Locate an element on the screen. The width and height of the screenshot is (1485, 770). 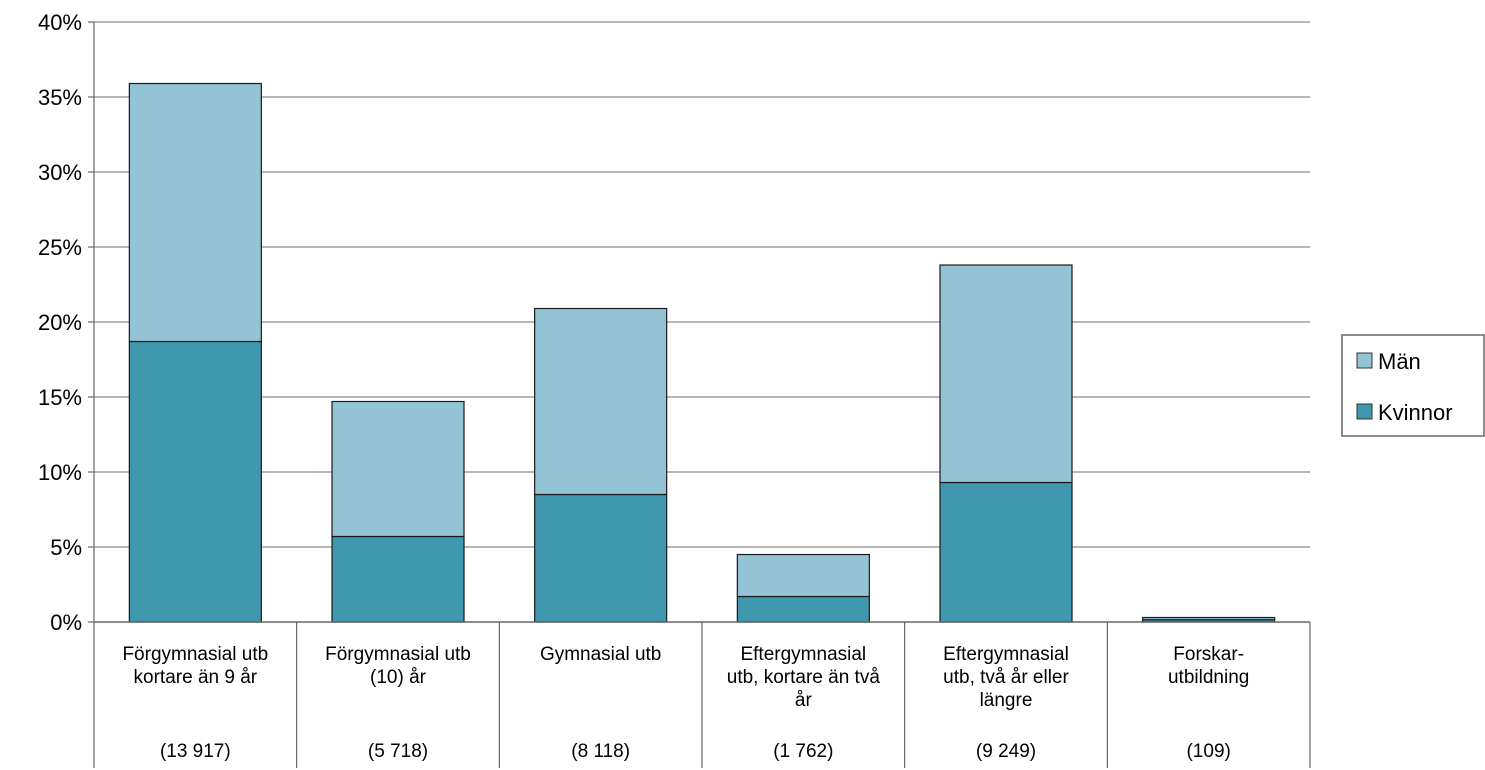
y-tick-label: 5% is located at coordinates (66, 547).